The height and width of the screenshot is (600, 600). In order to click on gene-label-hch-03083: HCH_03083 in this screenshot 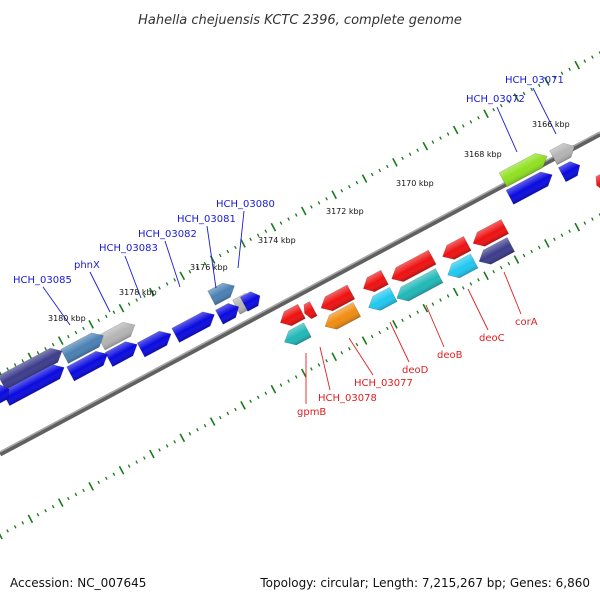, I will do `click(128, 248)`.